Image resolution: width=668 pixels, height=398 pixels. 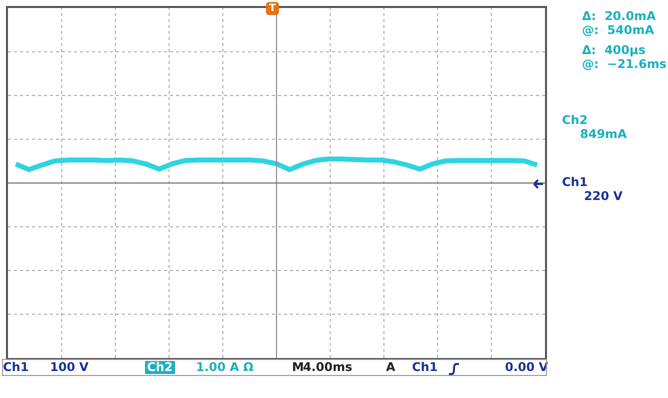 What do you see at coordinates (618, 30) in the screenshot?
I see `text: @: 540mA` at bounding box center [618, 30].